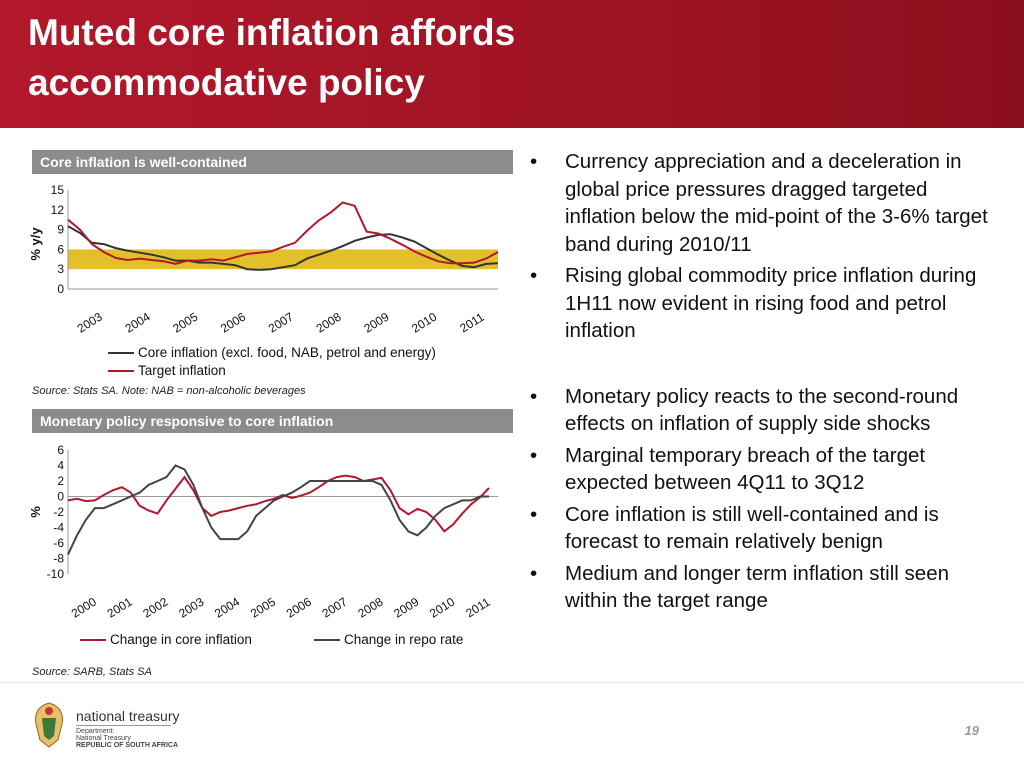 The height and width of the screenshot is (769, 1024). What do you see at coordinates (35, 244) in the screenshot?
I see `y-axis-label: % y/y` at bounding box center [35, 244].